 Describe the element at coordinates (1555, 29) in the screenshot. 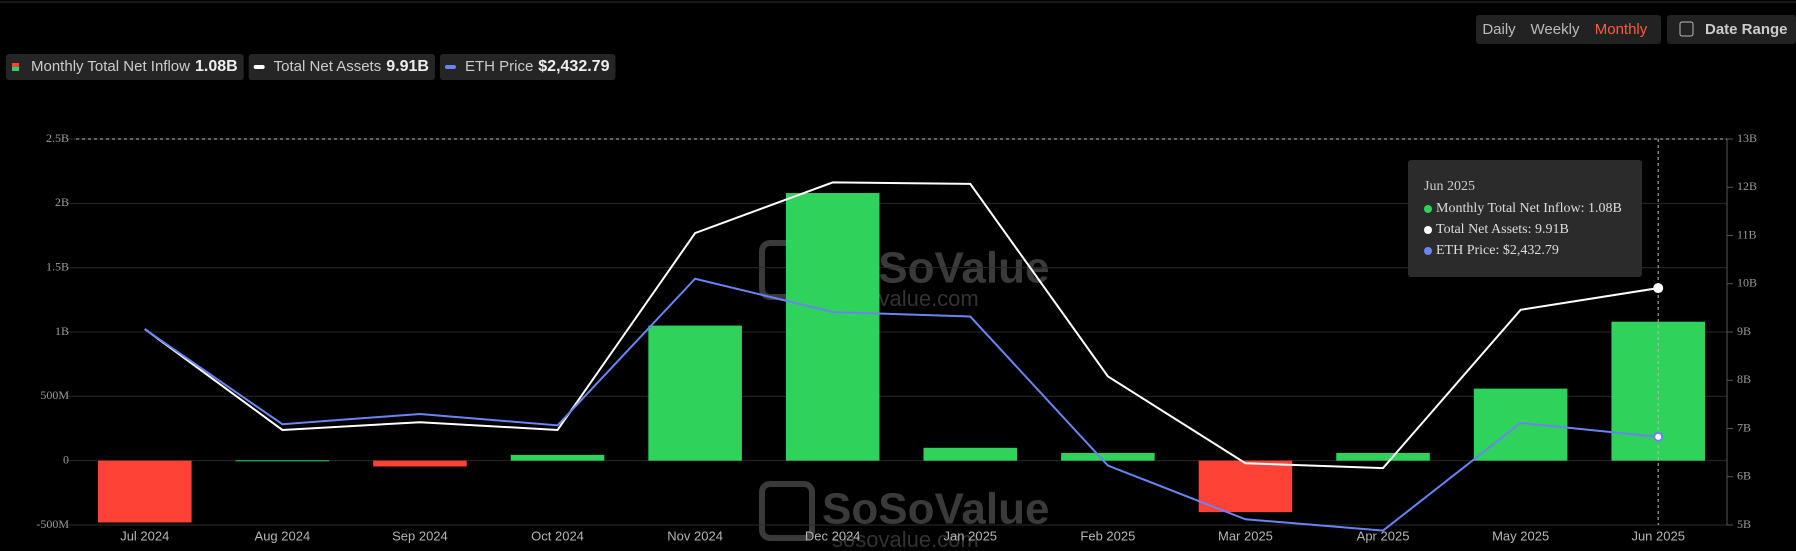

I see `period-button: Weekly` at that location.